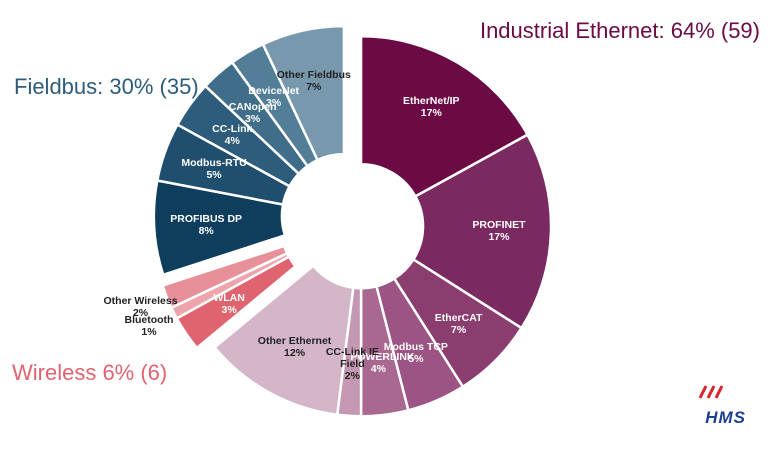 The width and height of the screenshot is (768, 450). I want to click on slice-label: PROFINET 17%, so click(499, 231).